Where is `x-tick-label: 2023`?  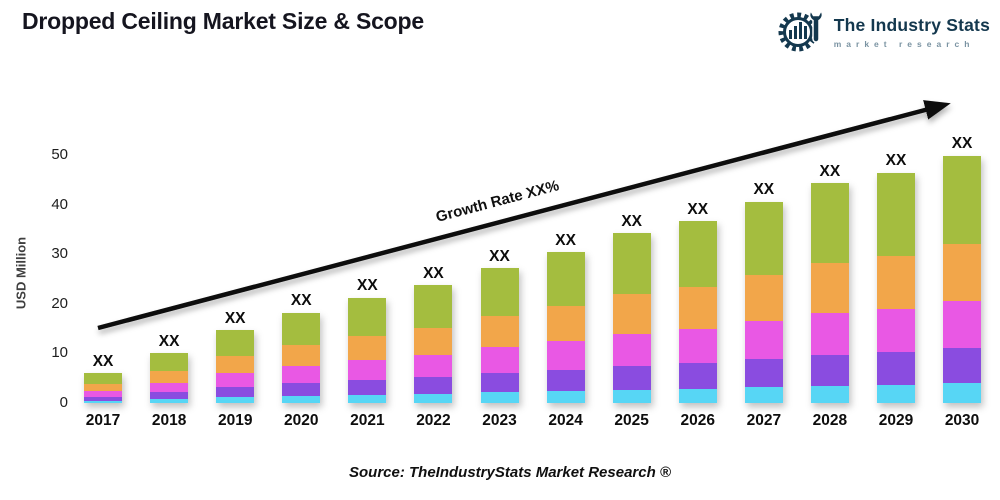 x-tick-label: 2023 is located at coordinates (499, 420).